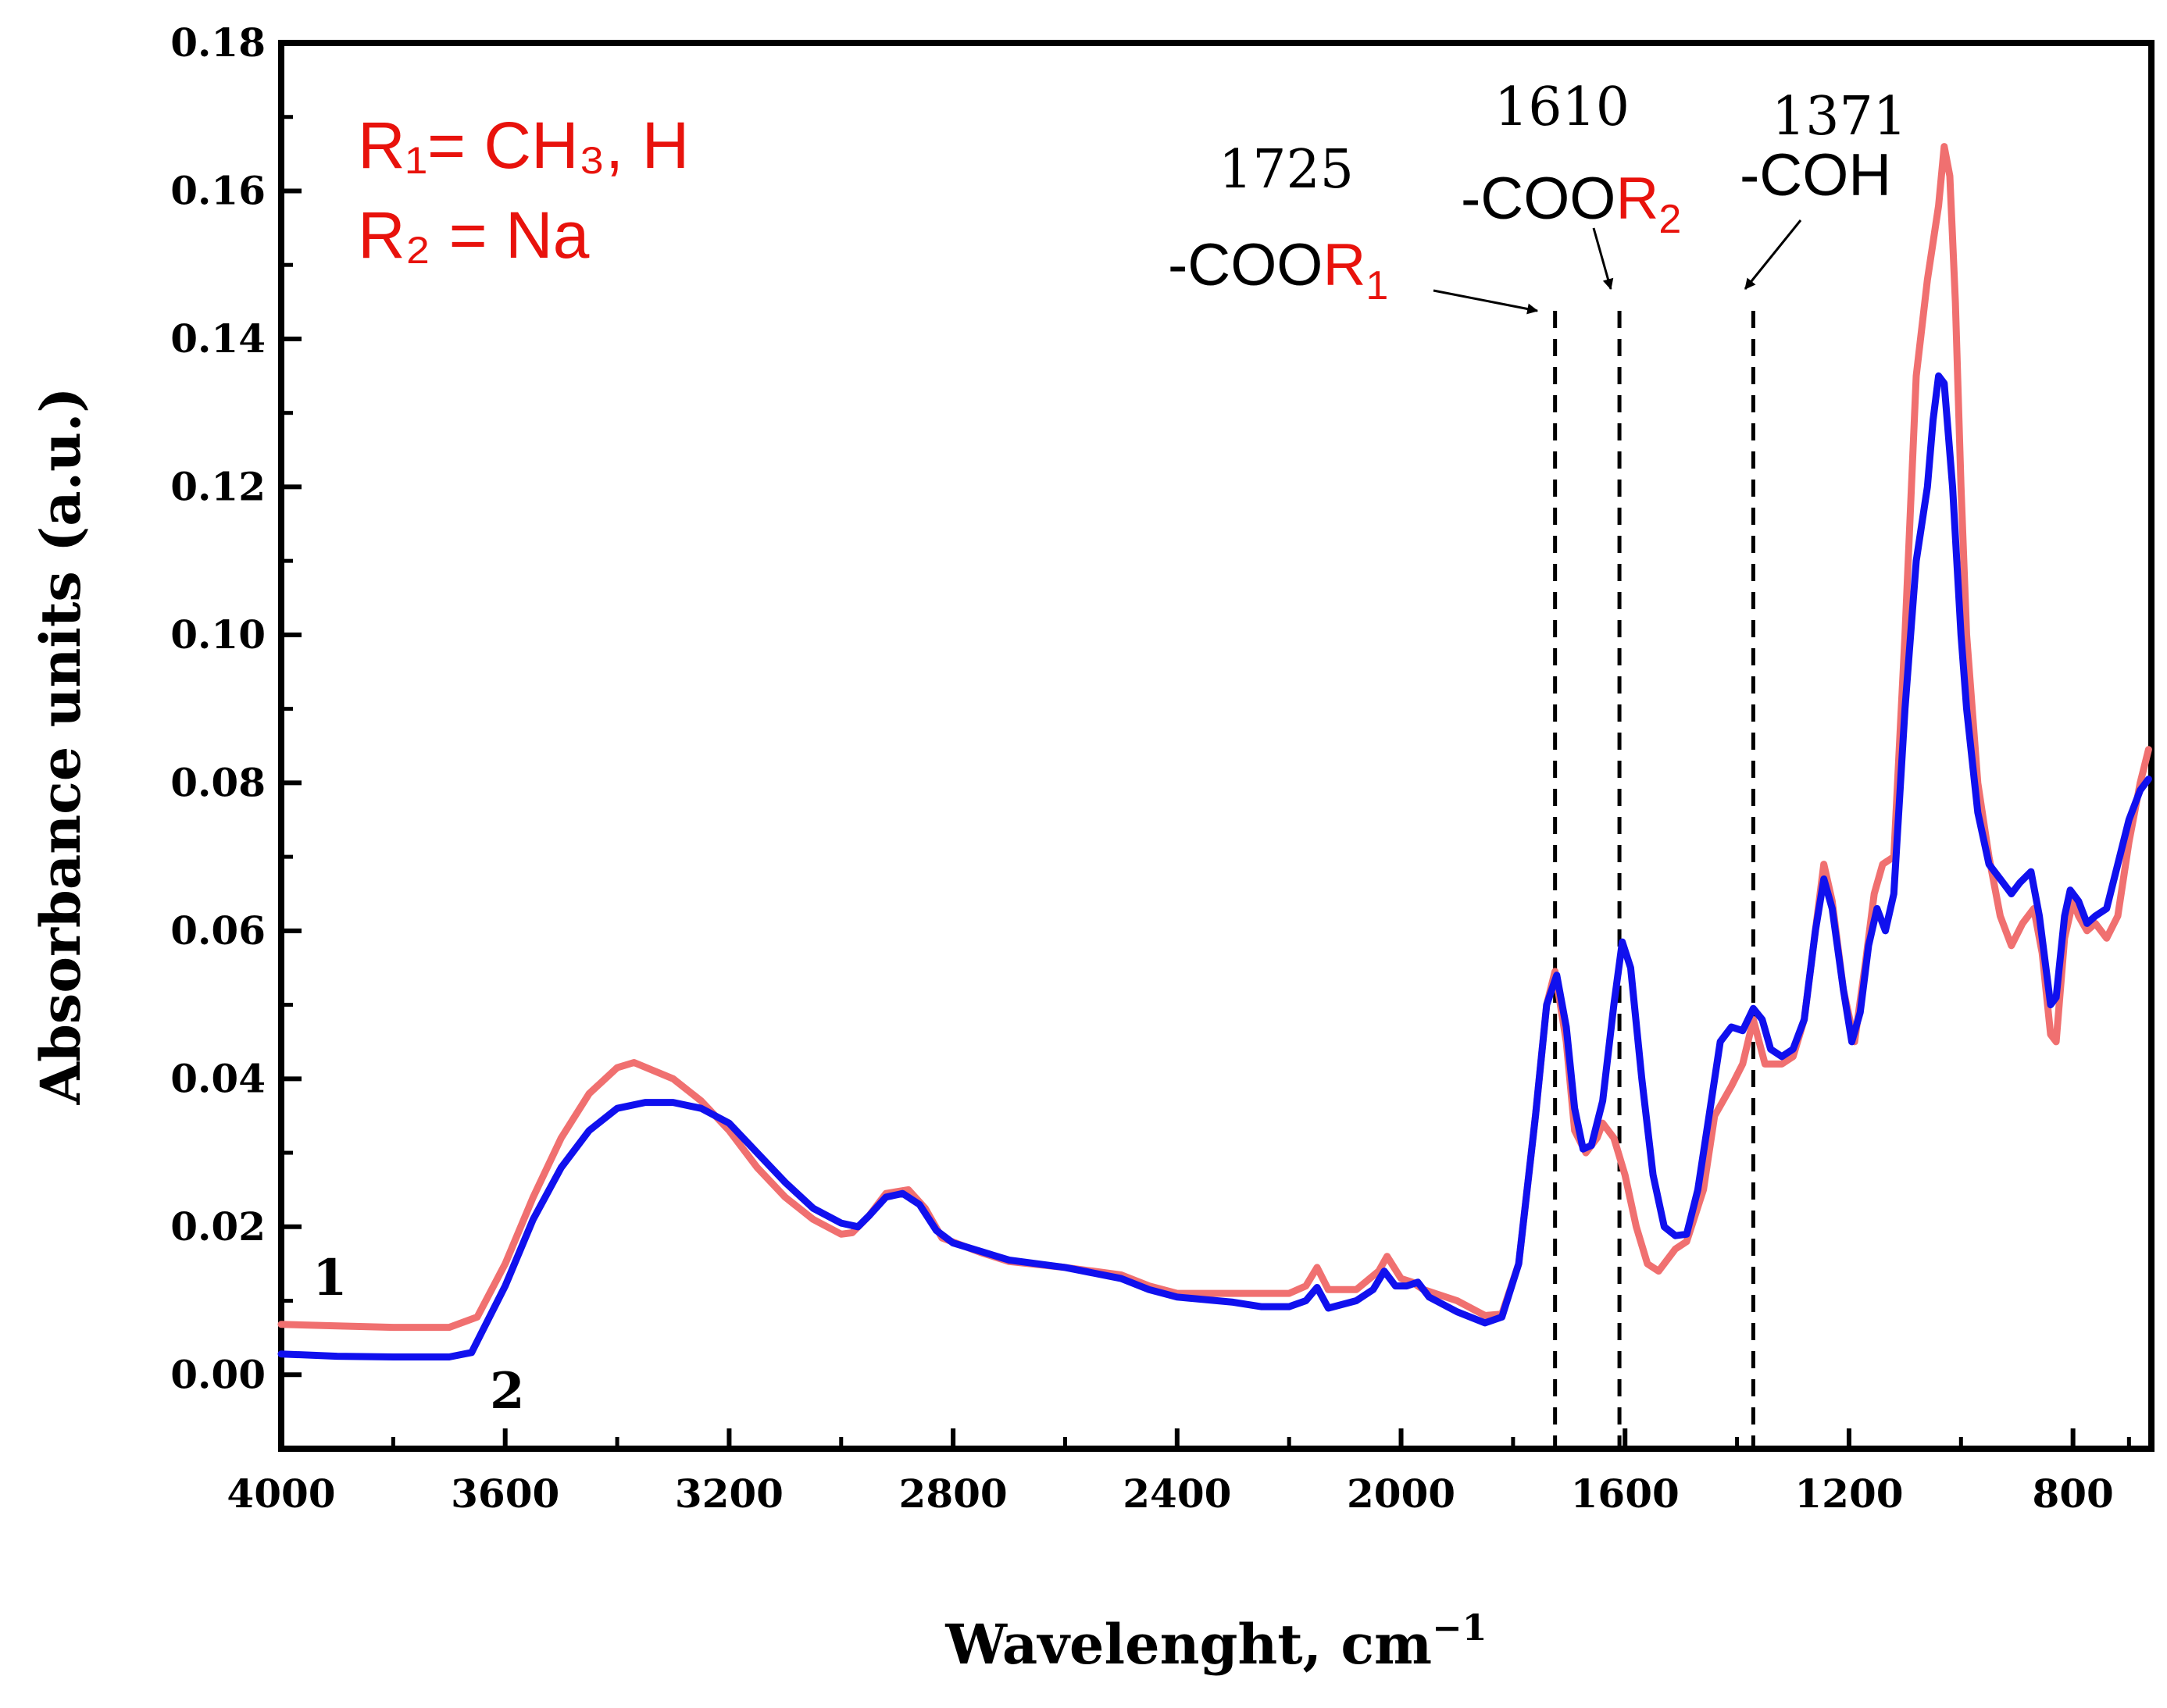 The width and height of the screenshot is (2167, 1708). I want to click on x-axis-ticks: 4000 3600 3200 2800 2400 2000 1600 1200 800, so click(1179, 1472).